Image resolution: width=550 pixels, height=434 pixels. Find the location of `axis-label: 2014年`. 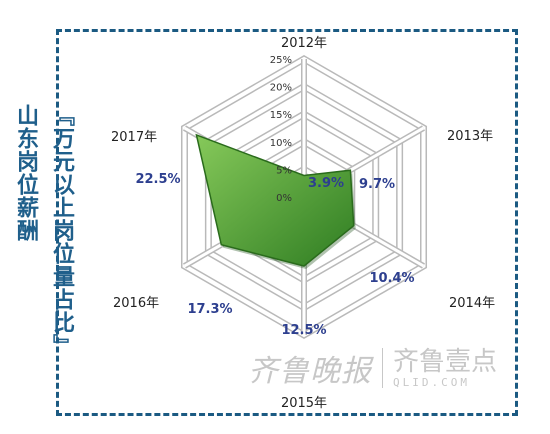

axis-label: 2014年 is located at coordinates (472, 303).